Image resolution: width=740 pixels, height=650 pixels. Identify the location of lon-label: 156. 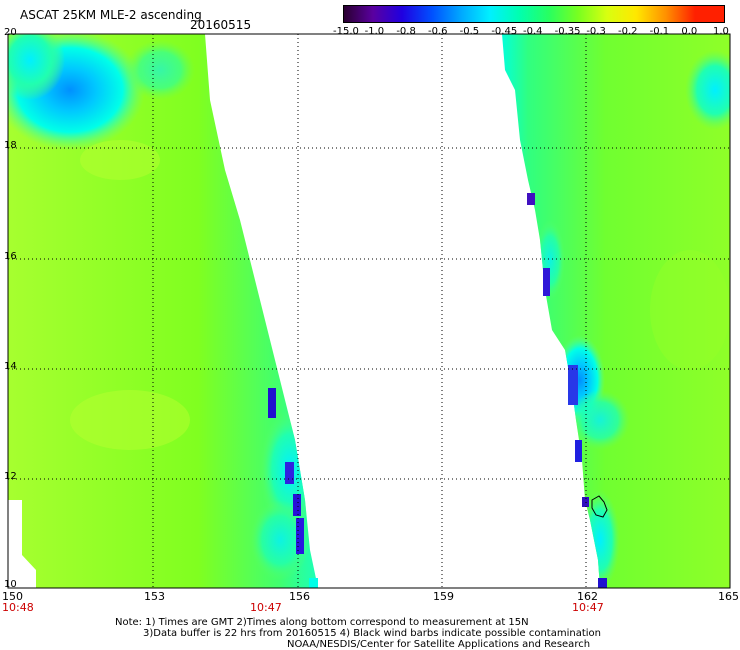
(299, 596).